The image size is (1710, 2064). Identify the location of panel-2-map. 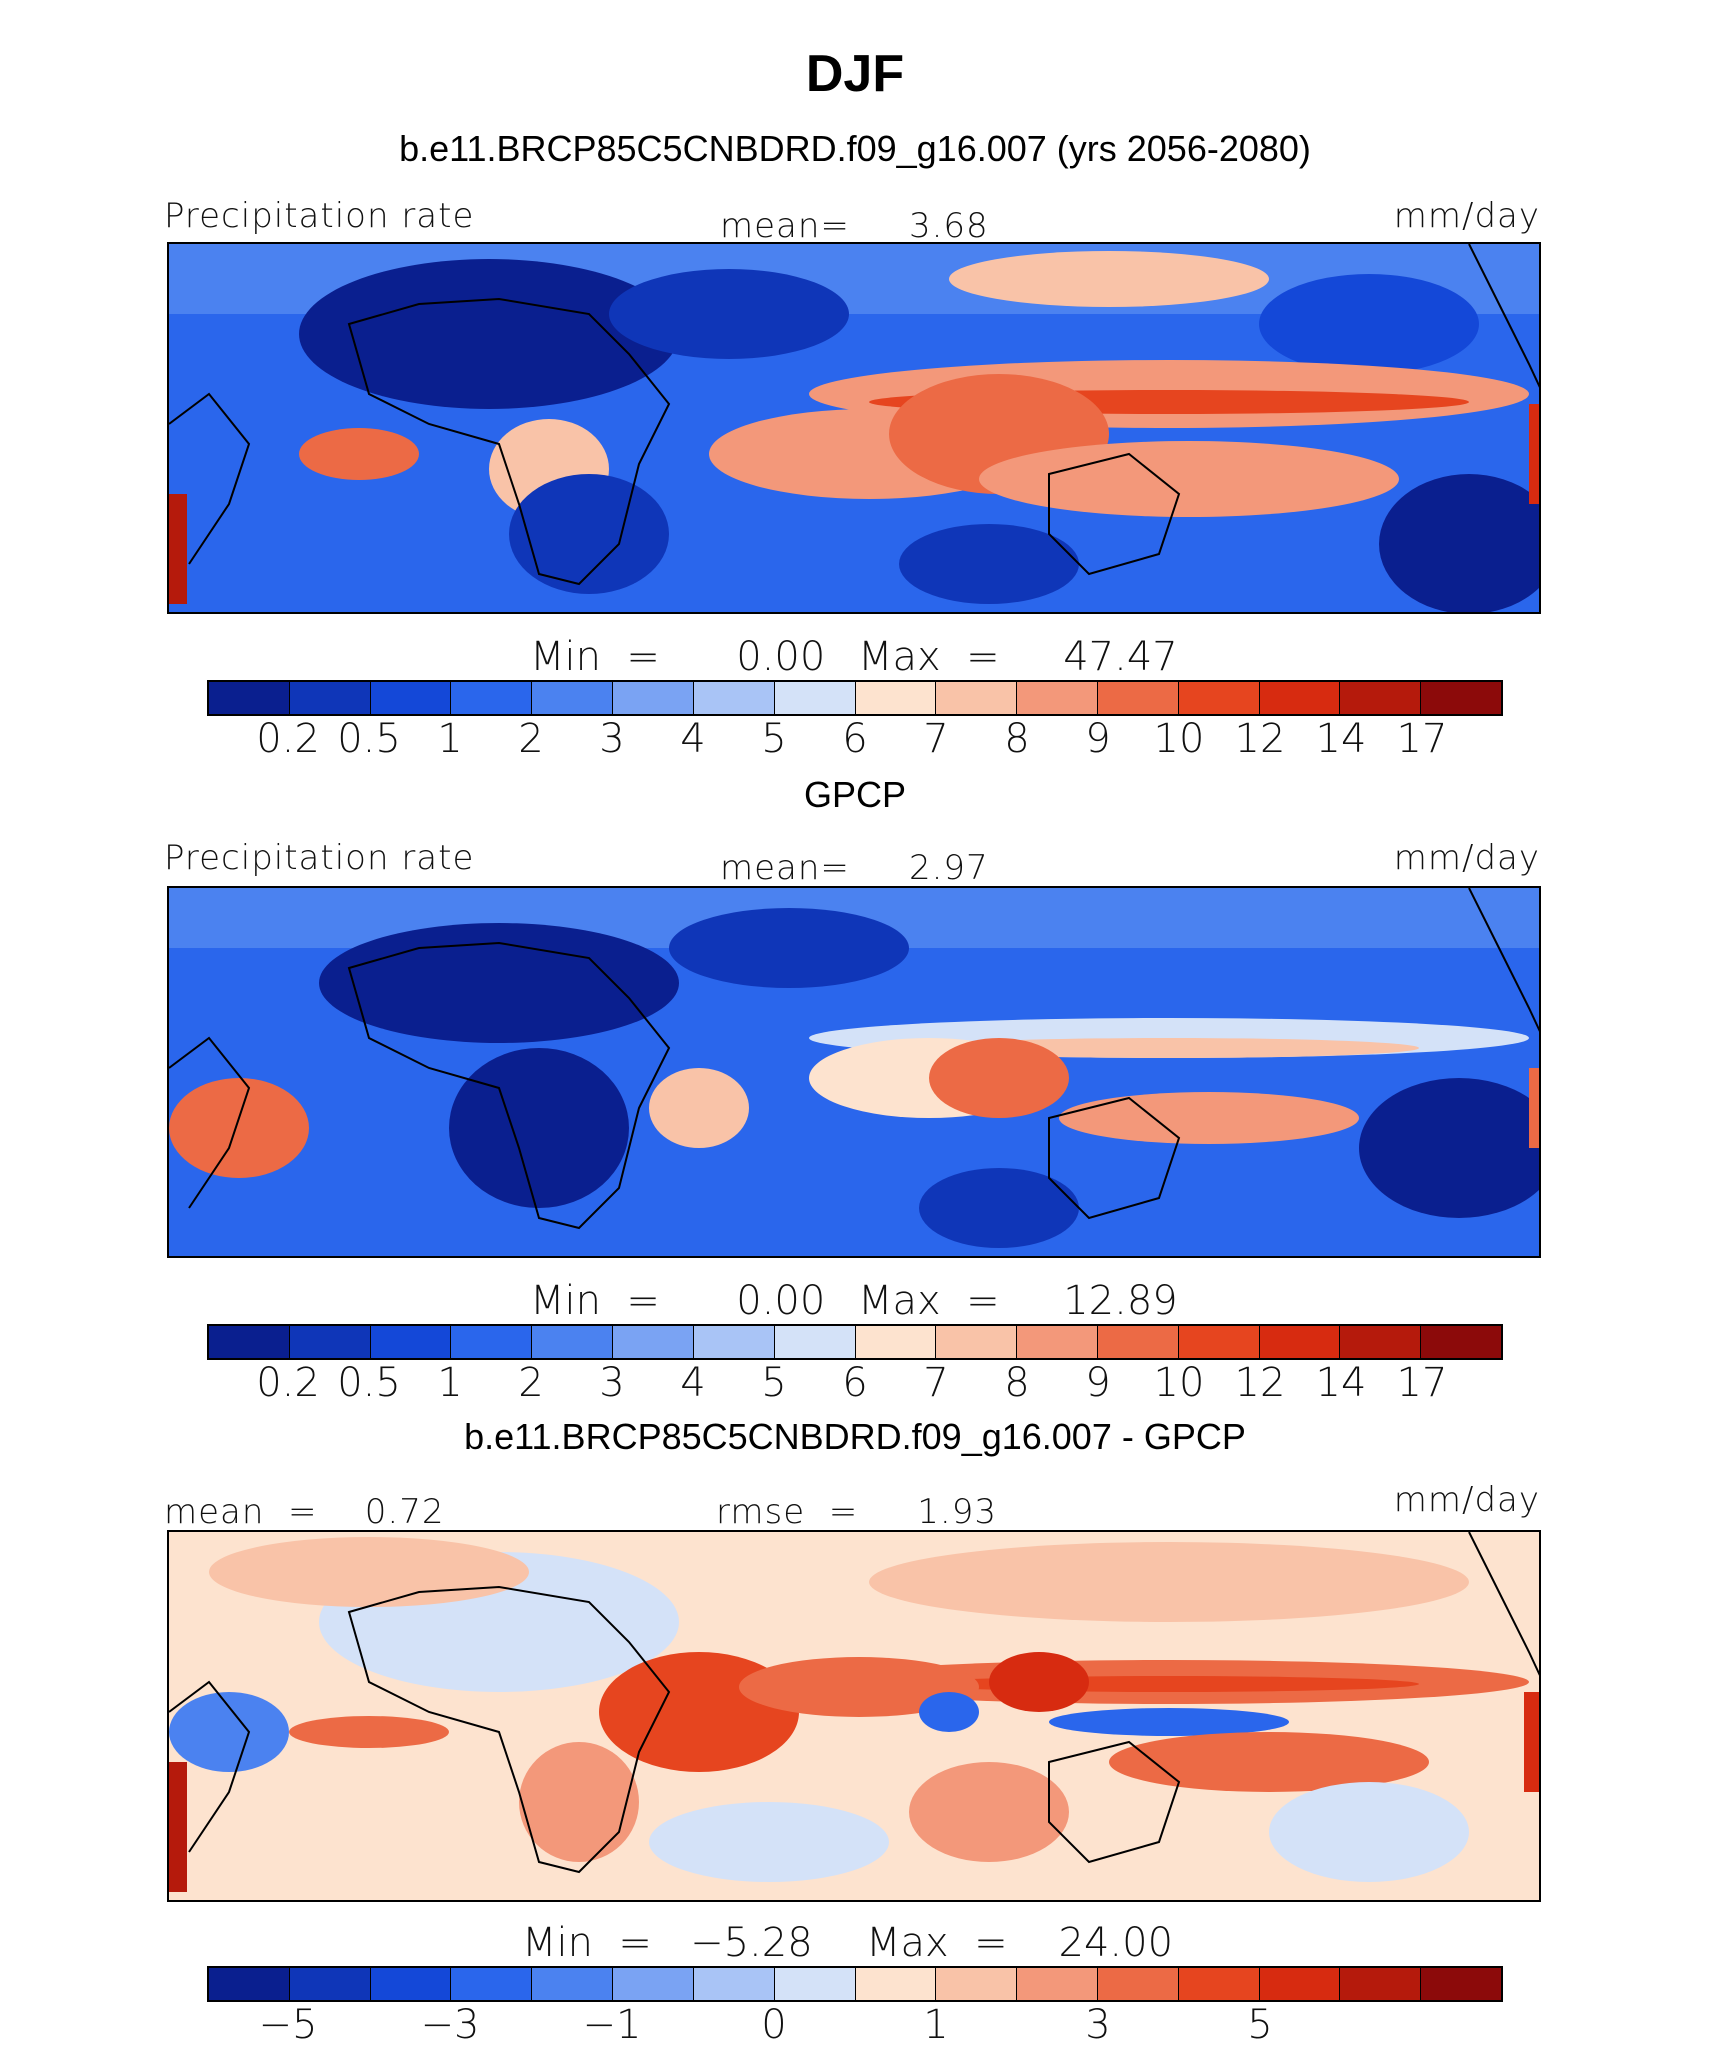
(854, 1072).